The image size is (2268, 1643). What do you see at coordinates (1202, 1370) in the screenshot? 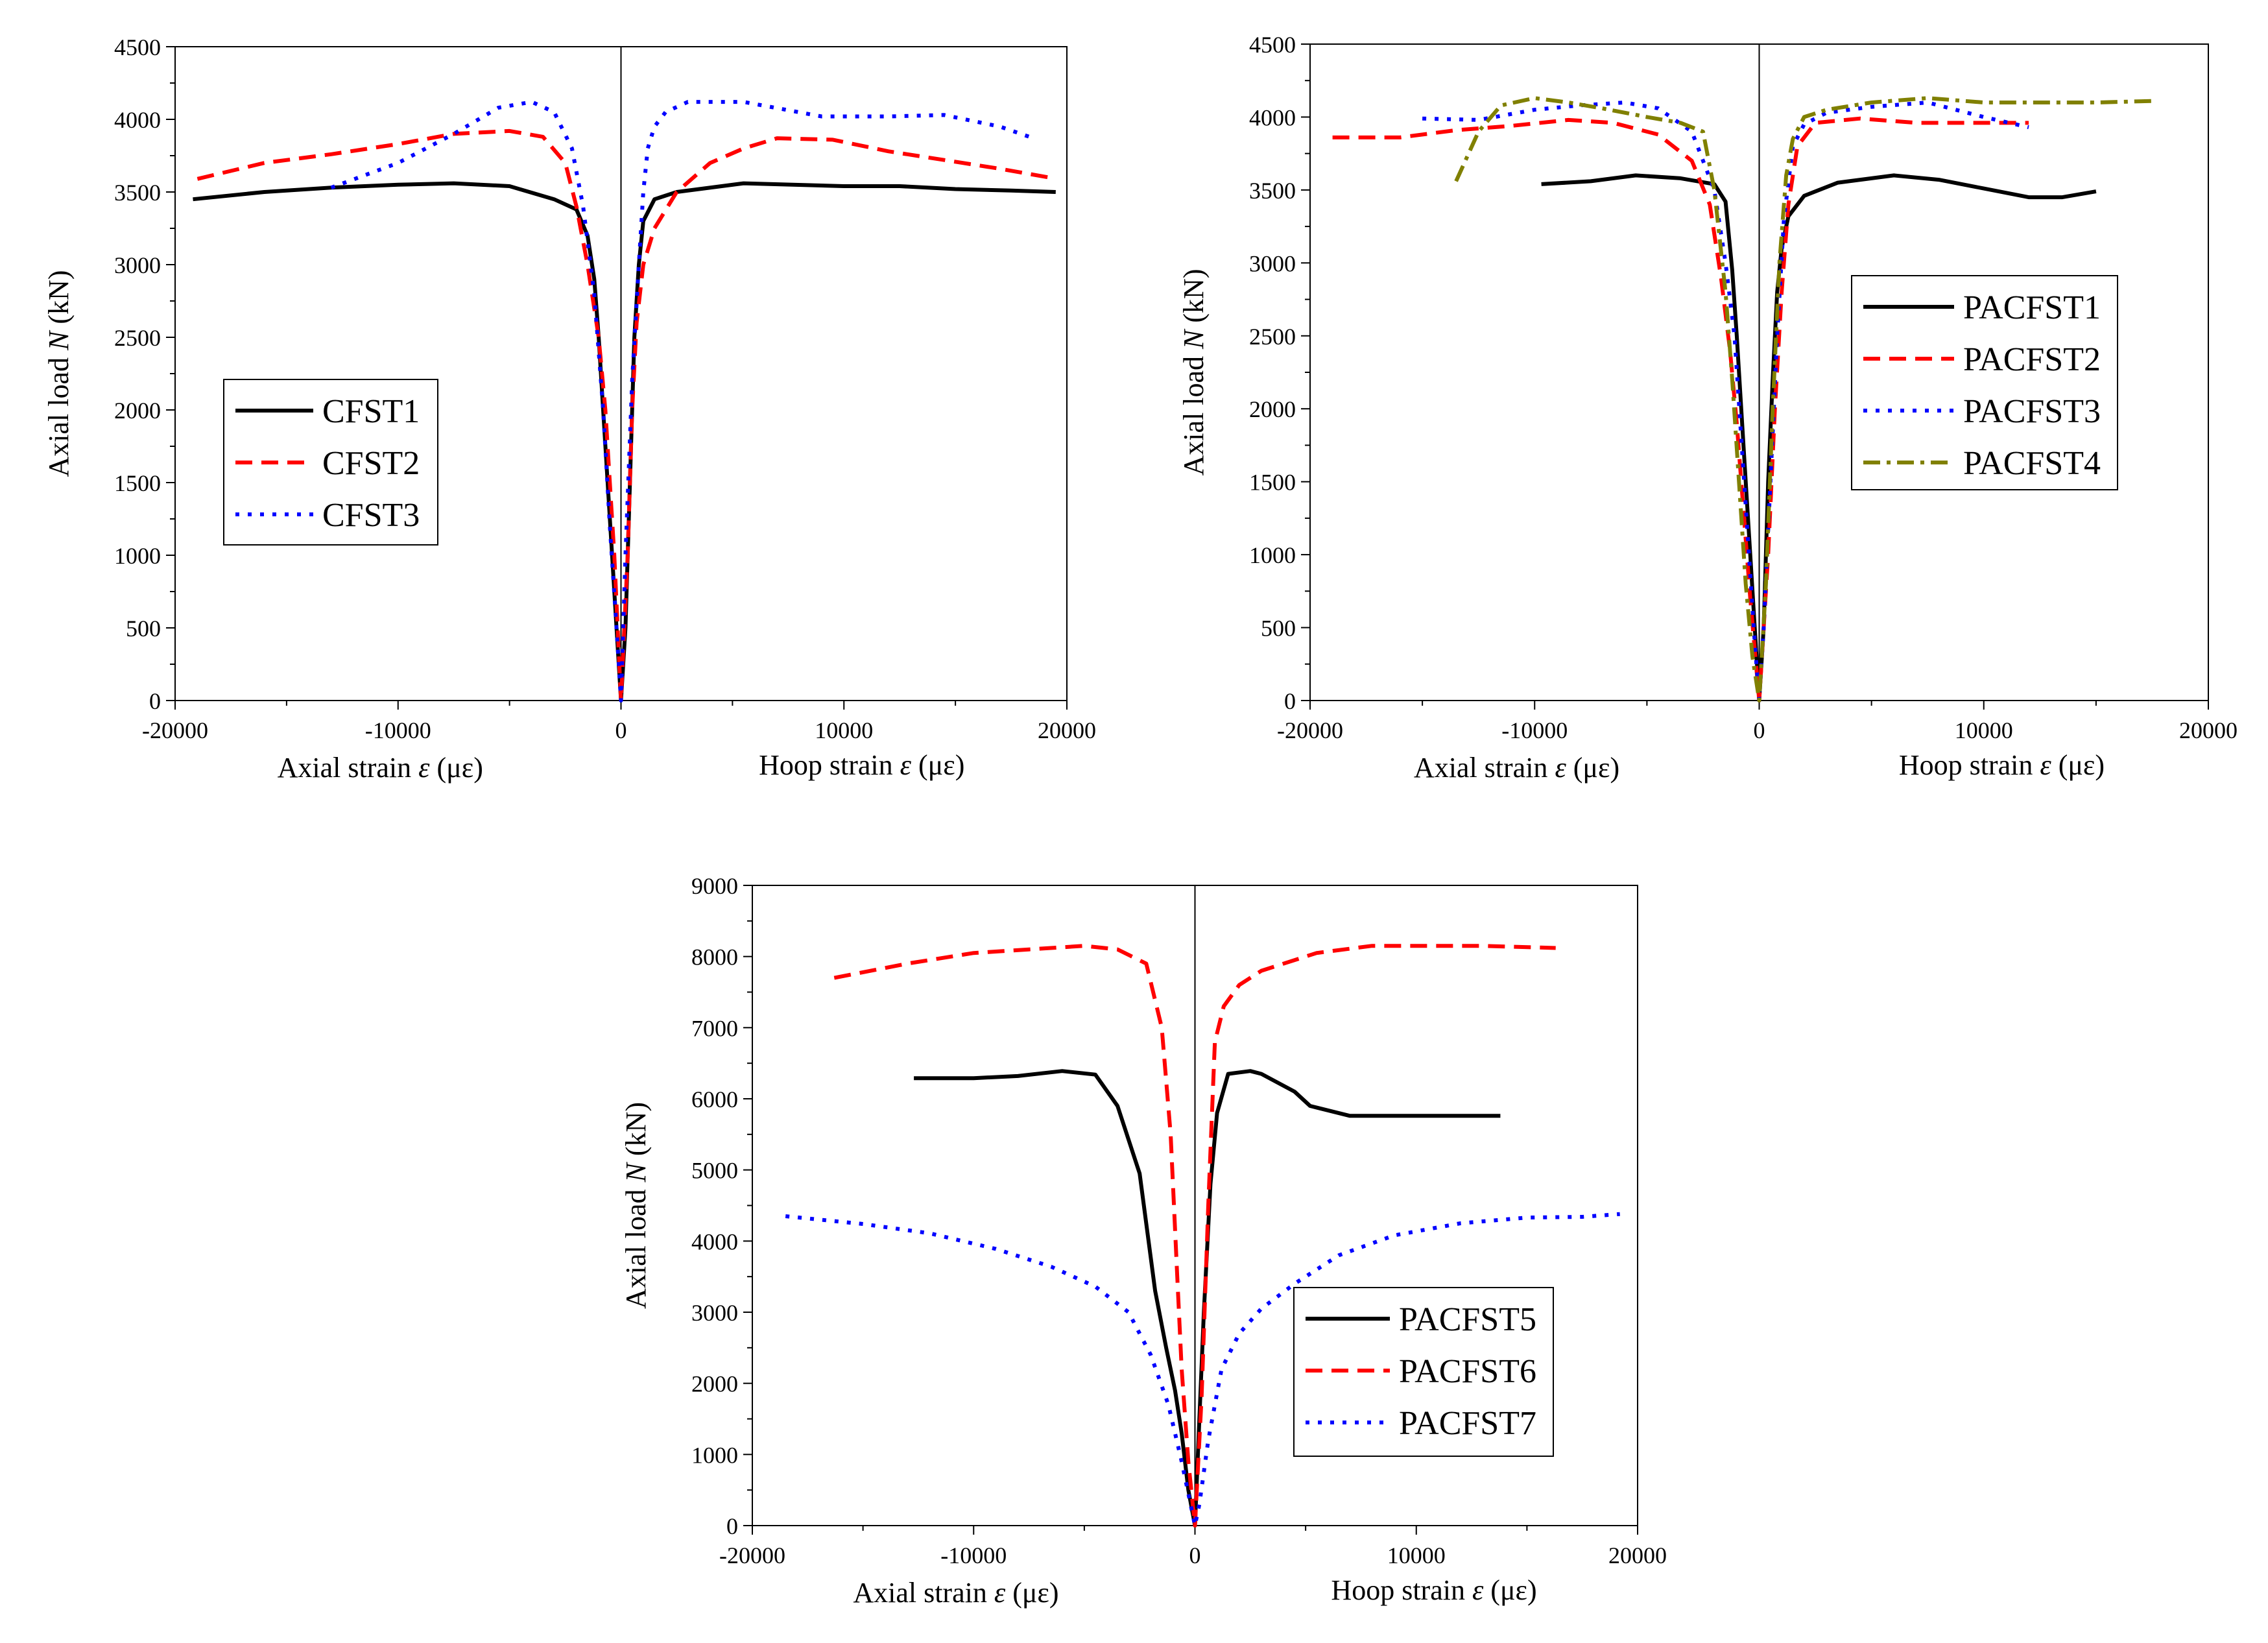
I see `series-line-pacfst7` at bounding box center [1202, 1370].